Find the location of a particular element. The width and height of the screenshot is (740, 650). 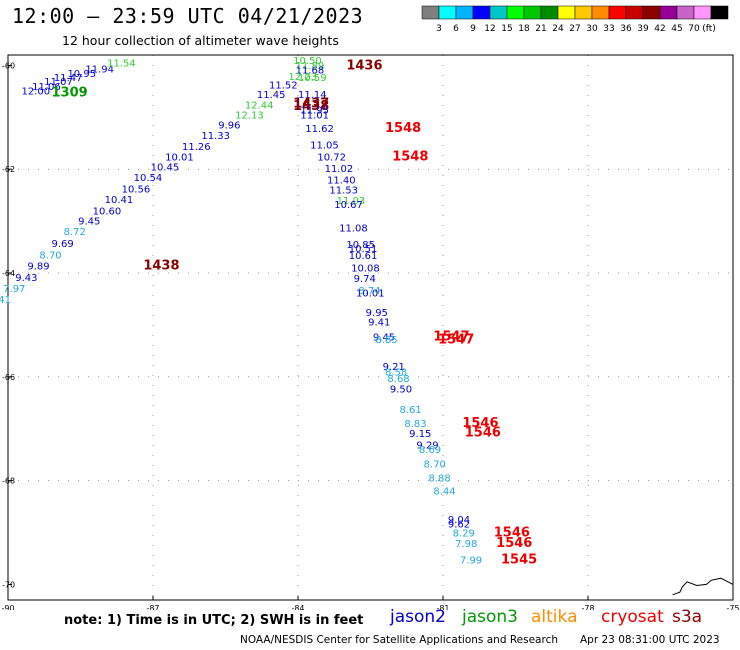

wave-height-label: 11.07 is located at coordinates (58, 82).